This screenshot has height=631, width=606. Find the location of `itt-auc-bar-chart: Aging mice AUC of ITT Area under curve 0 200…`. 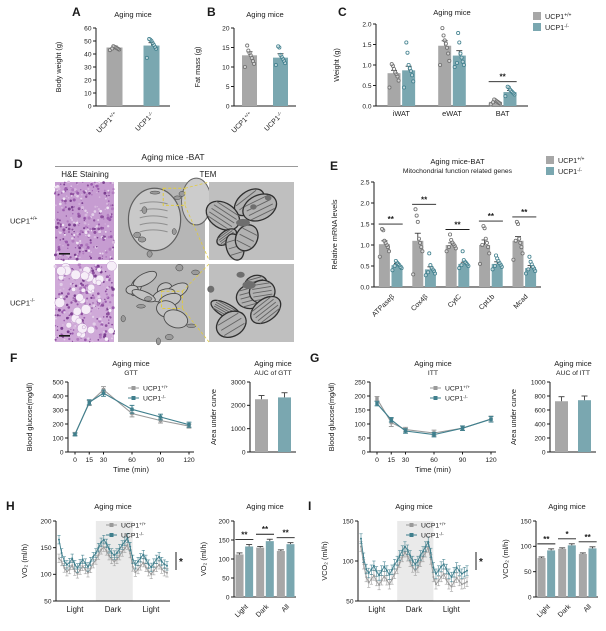

itt-auc-bar-chart: Aging mice AUC of ITT Area under curve 0 200… is located at coordinates (552, 407).